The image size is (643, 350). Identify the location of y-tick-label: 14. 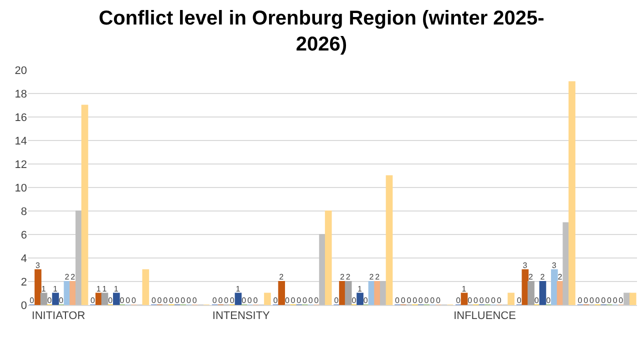
(20, 141).